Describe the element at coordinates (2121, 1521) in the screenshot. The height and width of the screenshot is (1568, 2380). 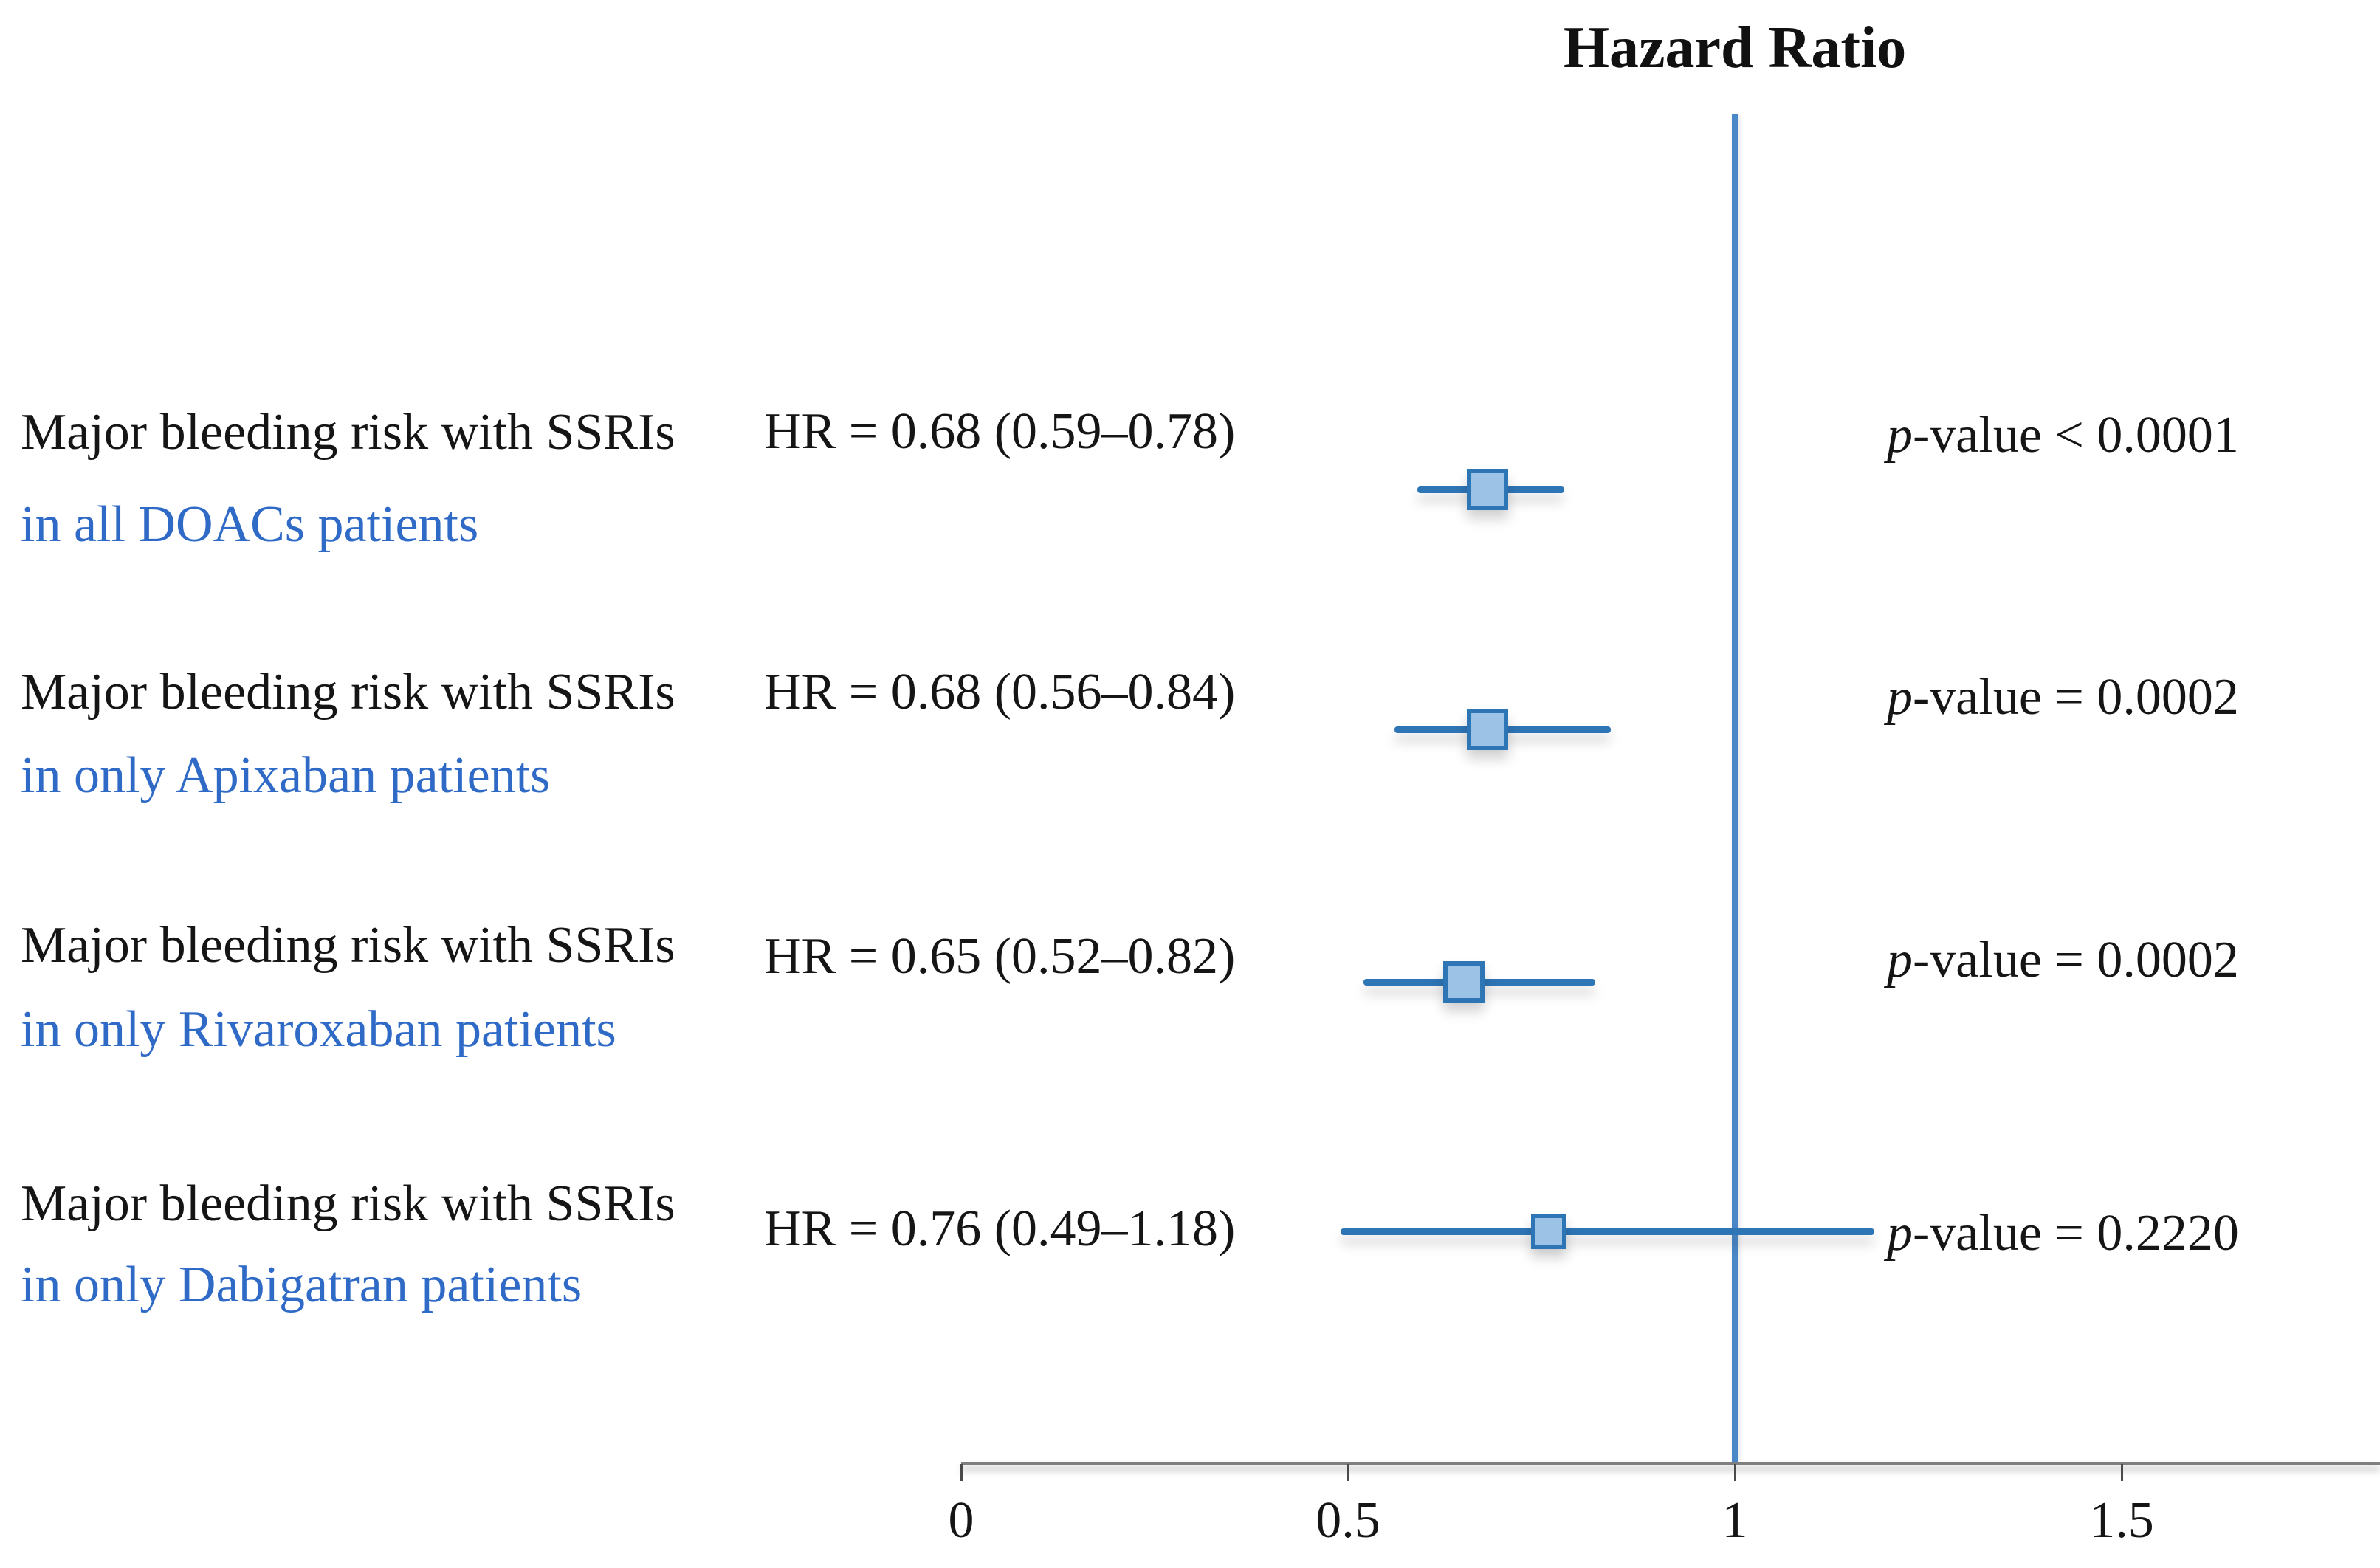
I see `x-tick-label: 1.5` at that location.